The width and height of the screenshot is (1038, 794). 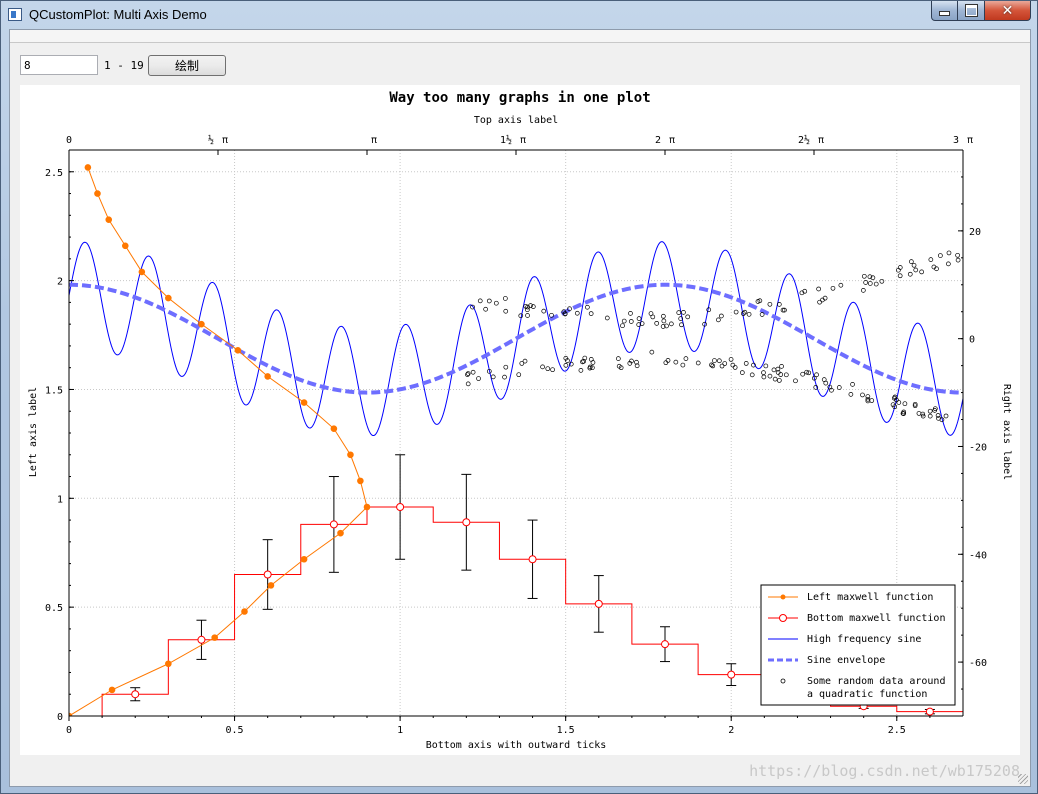 I want to click on right-tick-label: -40, so click(x=978, y=555).